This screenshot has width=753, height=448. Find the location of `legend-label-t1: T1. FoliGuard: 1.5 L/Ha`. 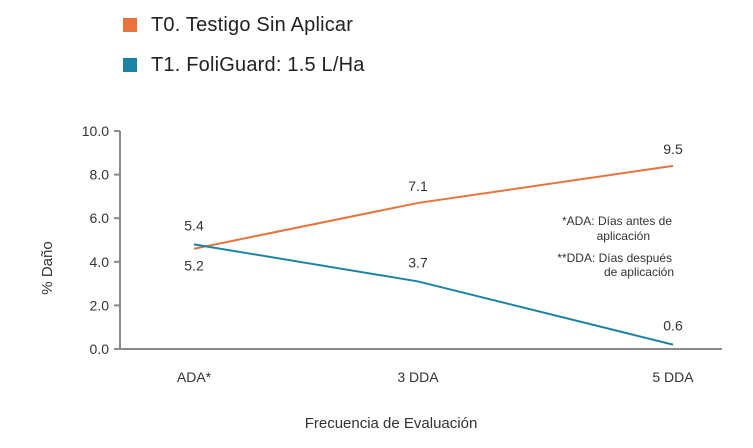

legend-label-t1: T1. FoliGuard: 1.5 L/Ha is located at coordinates (258, 64).